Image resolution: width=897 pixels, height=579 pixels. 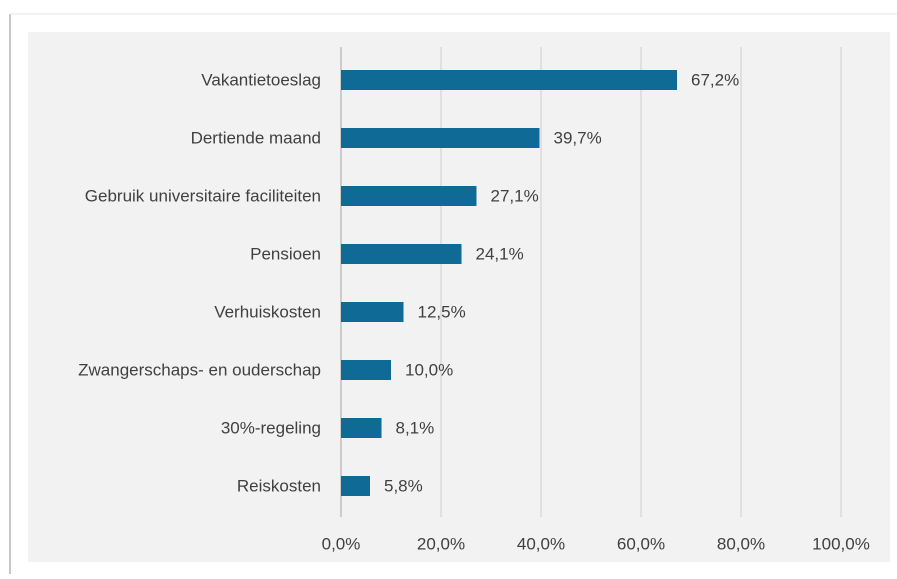 What do you see at coordinates (541, 543) in the screenshot?
I see `x-tick-label: 40,0%` at bounding box center [541, 543].